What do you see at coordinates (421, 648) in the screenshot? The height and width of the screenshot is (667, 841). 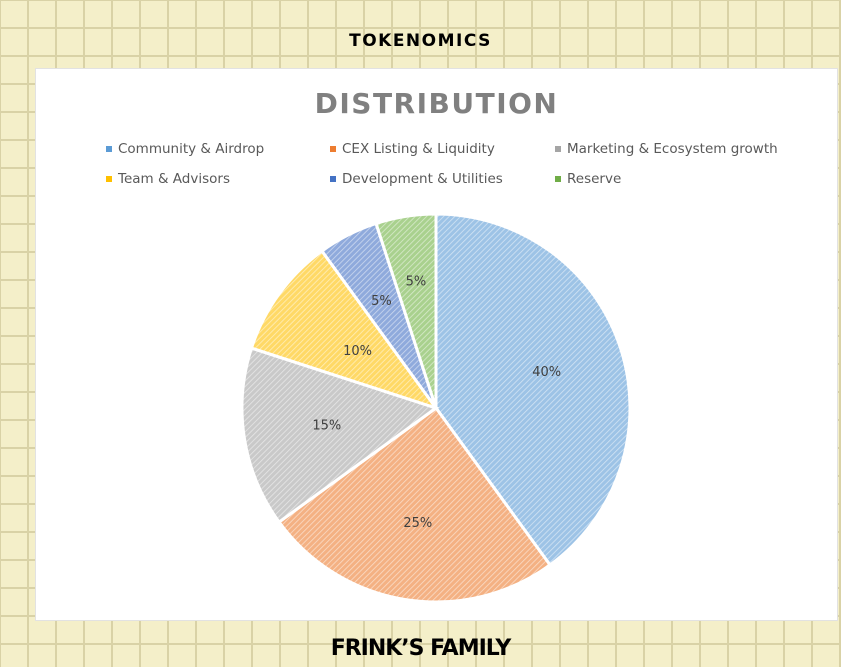 I see `page-footer-title: FRINK’S FAMILY` at bounding box center [421, 648].